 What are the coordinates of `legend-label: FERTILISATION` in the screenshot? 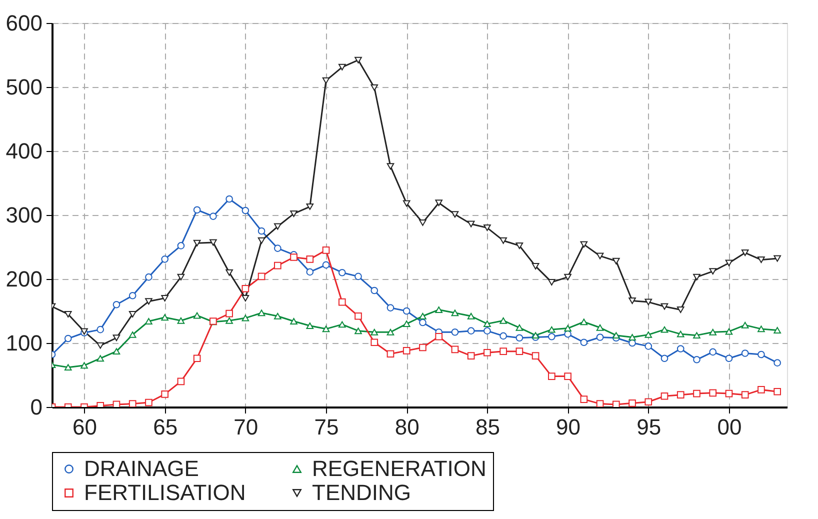 It's located at (165, 492).